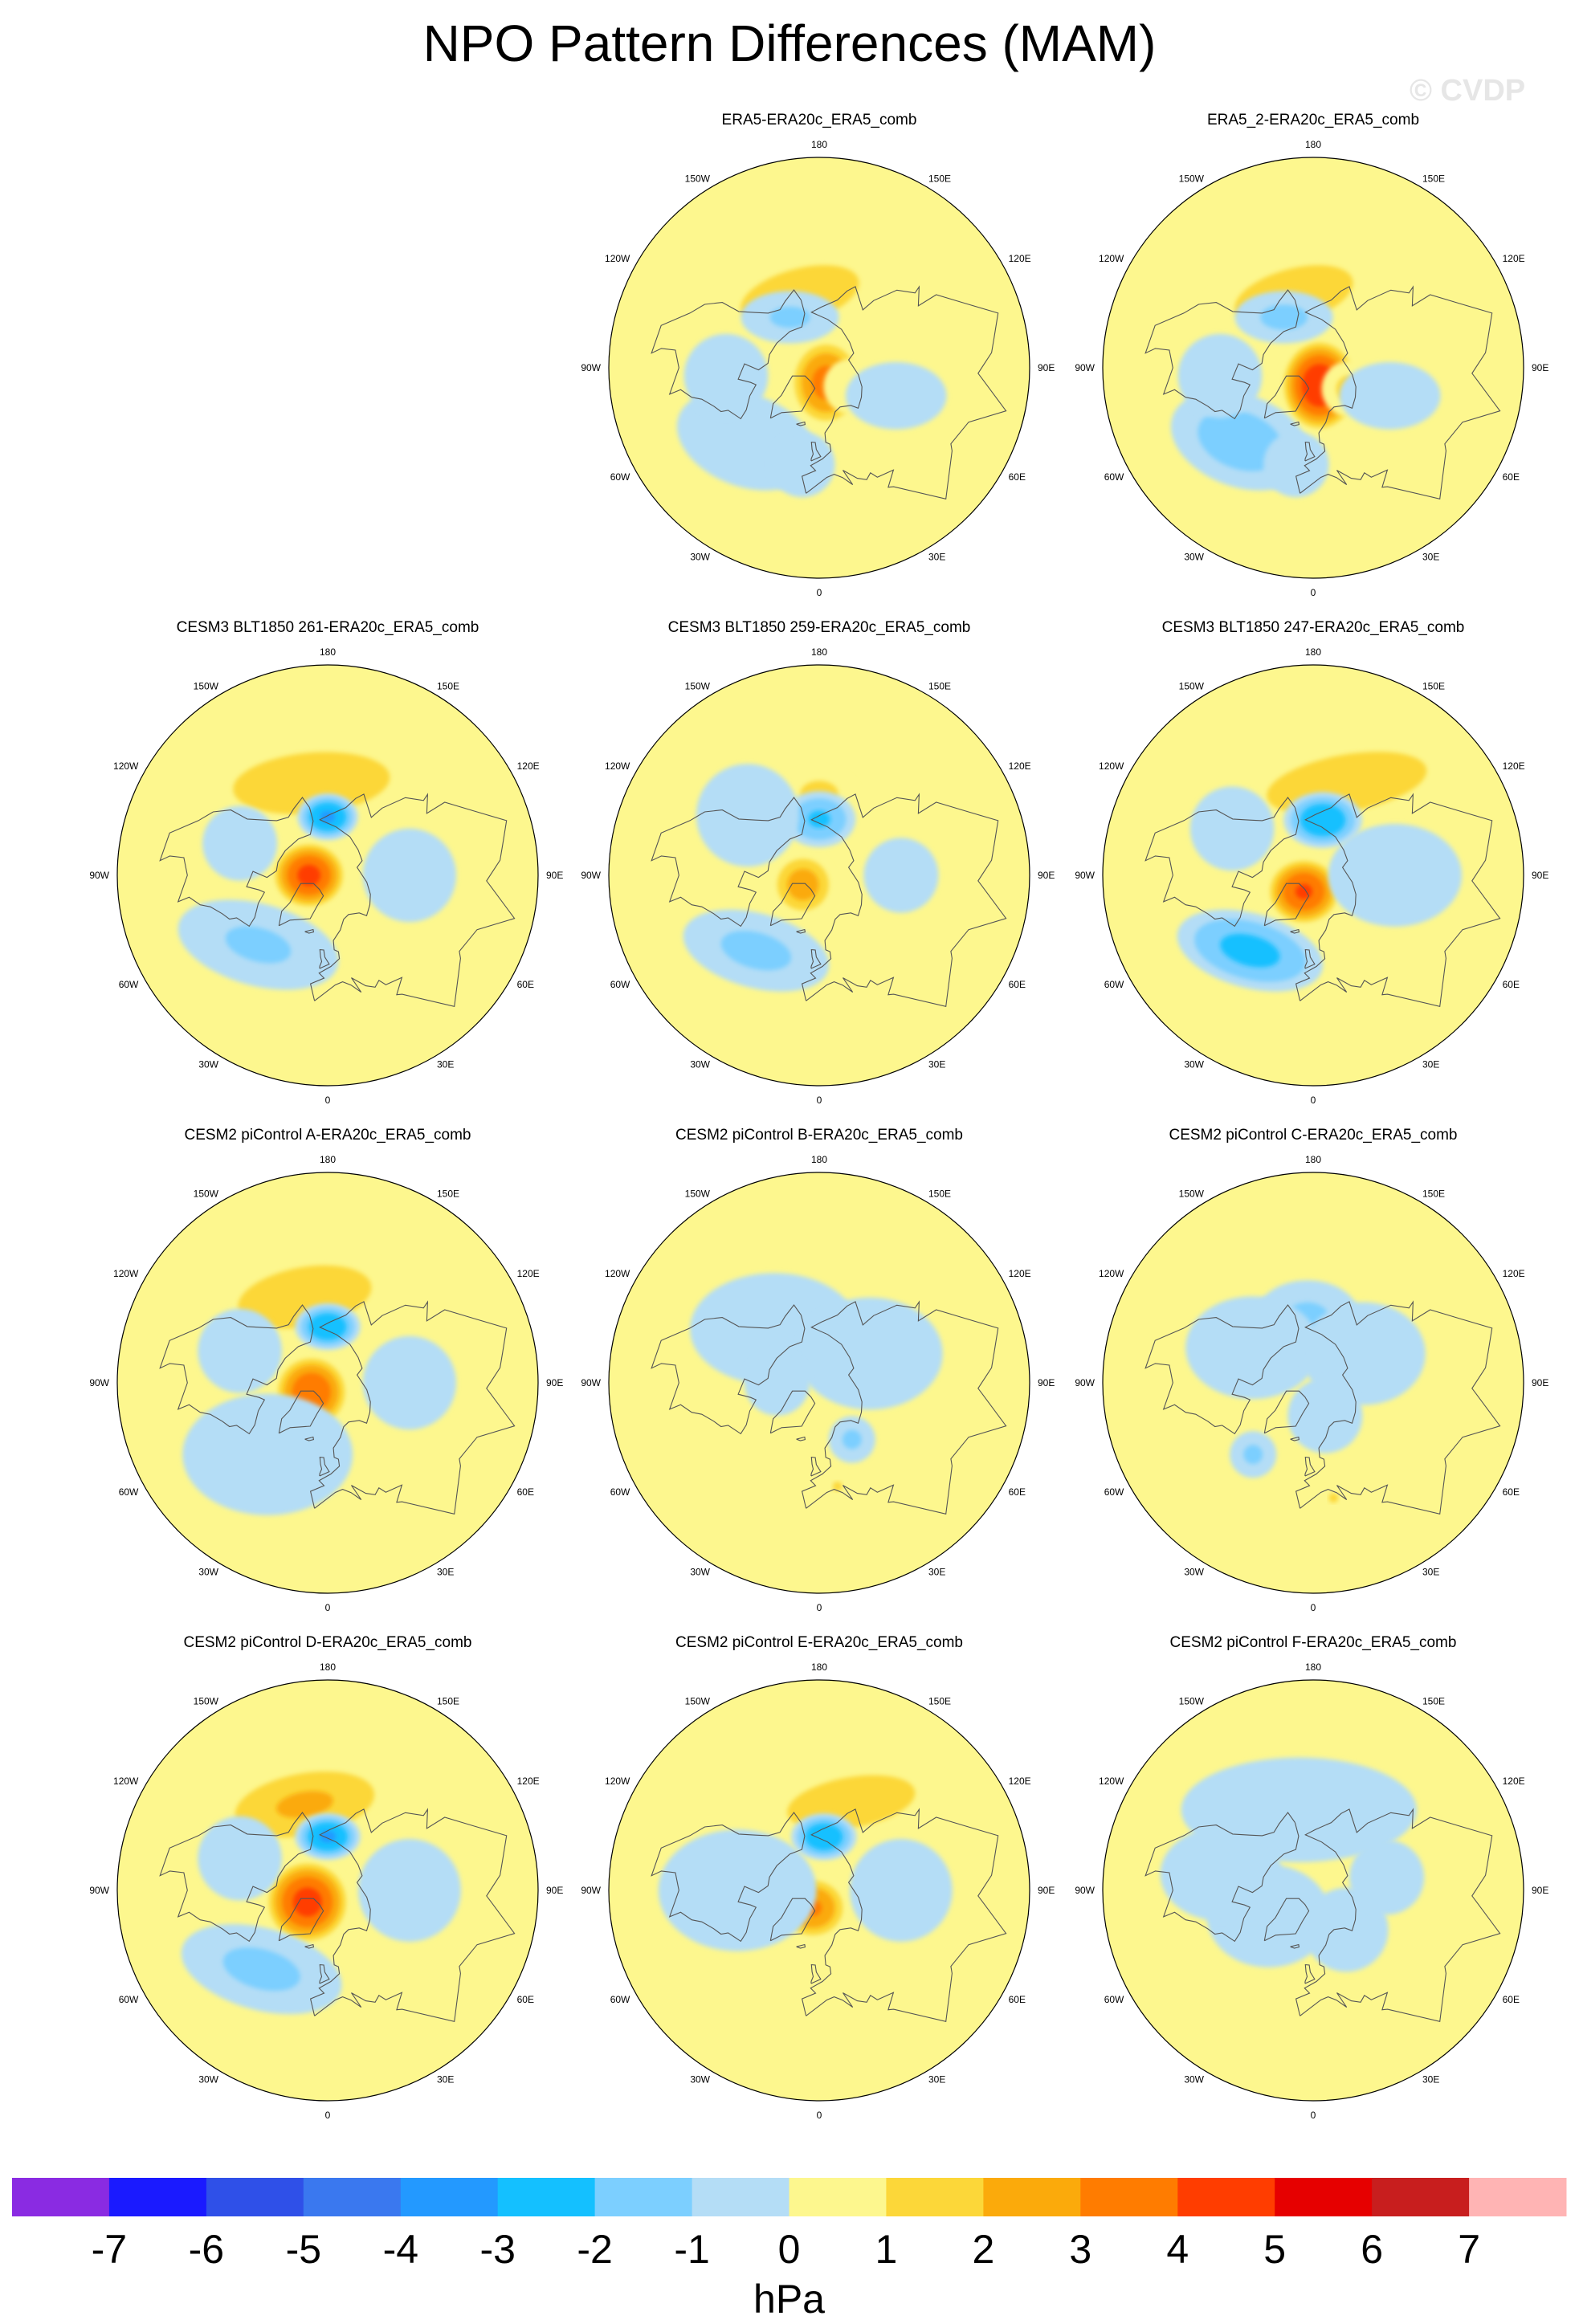  Describe the element at coordinates (1274, 2250) in the screenshot. I see `colorbar-tick-label: 5` at that location.